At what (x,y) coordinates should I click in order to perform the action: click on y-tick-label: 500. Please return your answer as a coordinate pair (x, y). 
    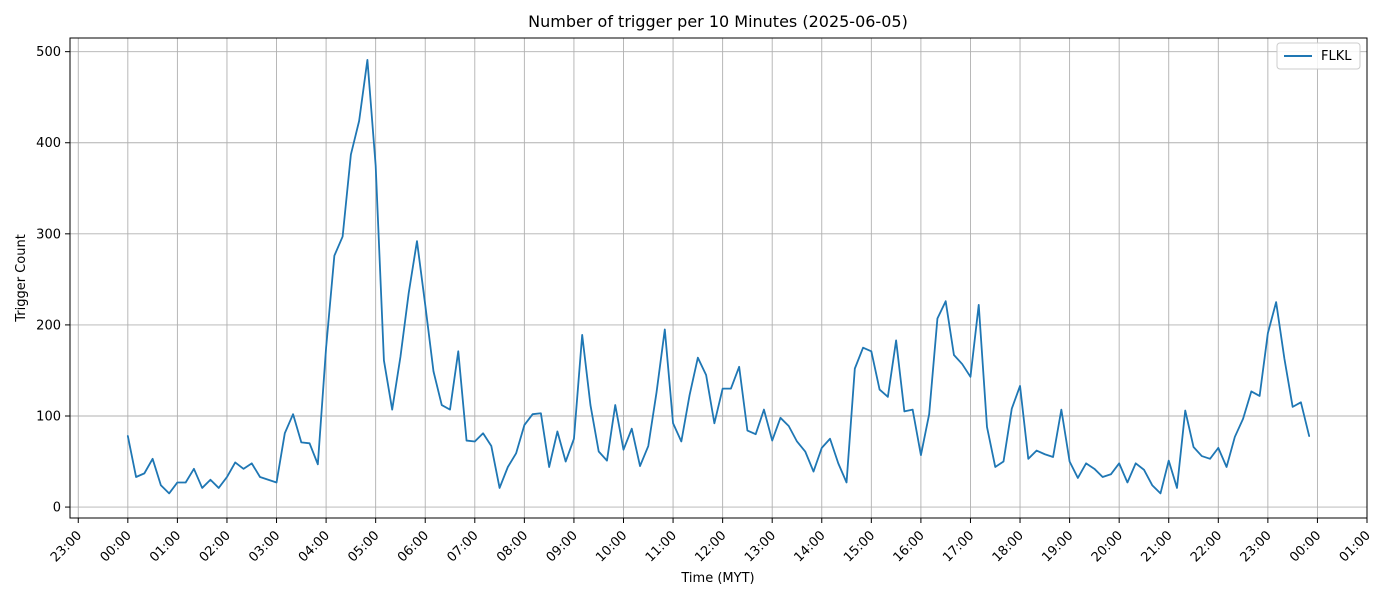
    Looking at the image, I should click on (48, 52).